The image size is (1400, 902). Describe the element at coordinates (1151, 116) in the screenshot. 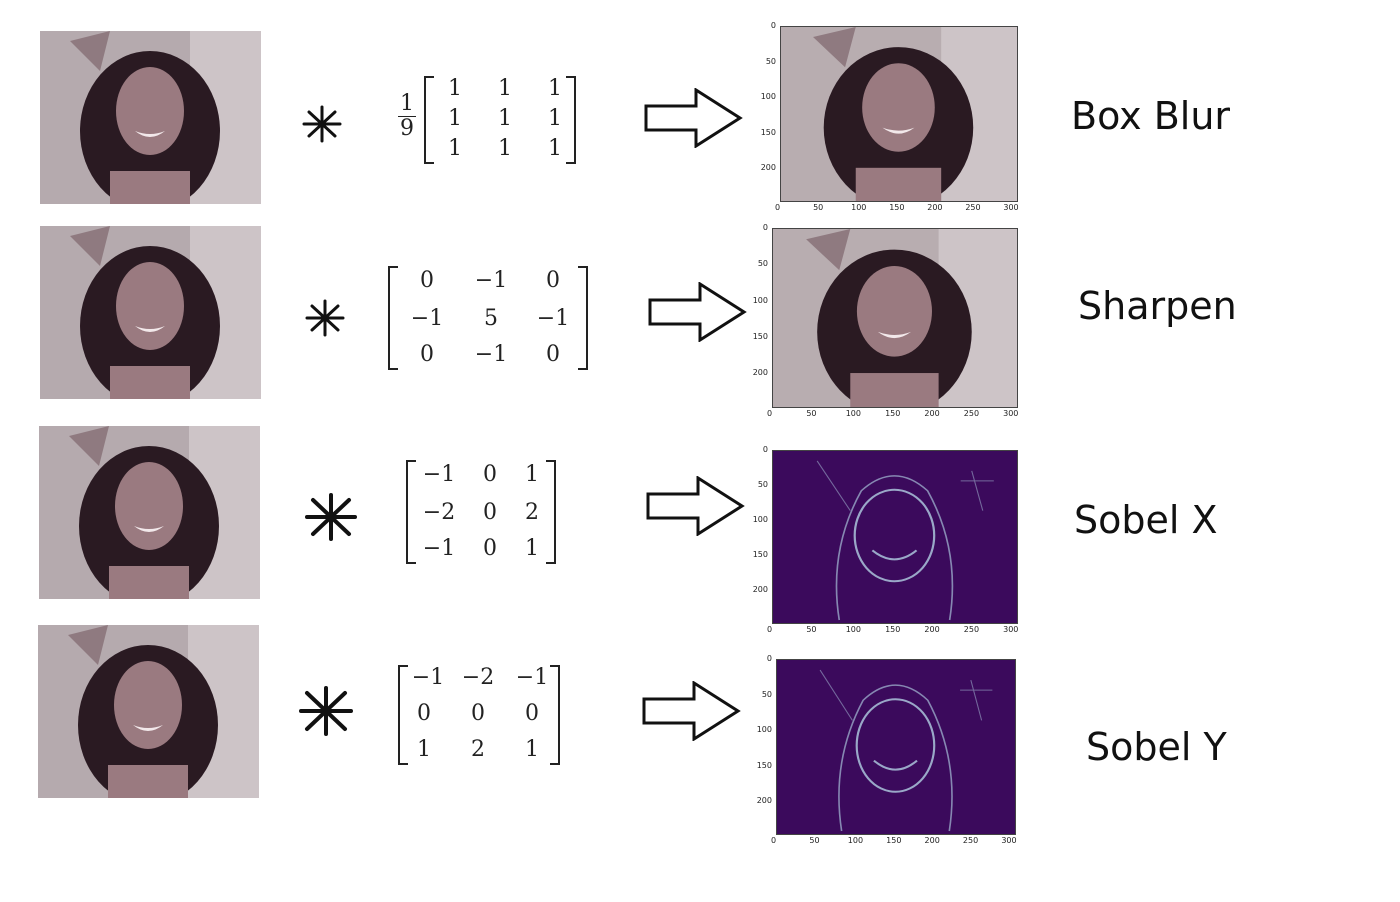

I see `filter-label: Box Blur` at that location.